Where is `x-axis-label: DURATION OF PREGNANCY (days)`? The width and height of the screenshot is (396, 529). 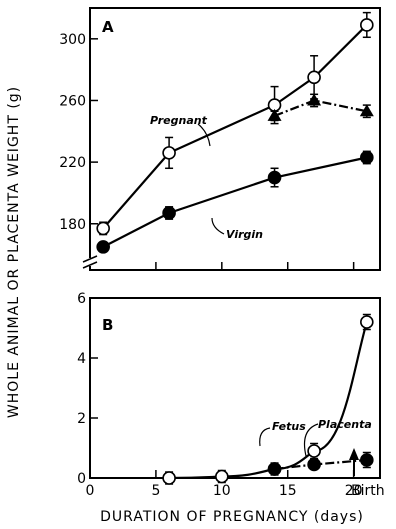 x-axis-label: DURATION OF PREGNANCY (days) is located at coordinates (232, 517).